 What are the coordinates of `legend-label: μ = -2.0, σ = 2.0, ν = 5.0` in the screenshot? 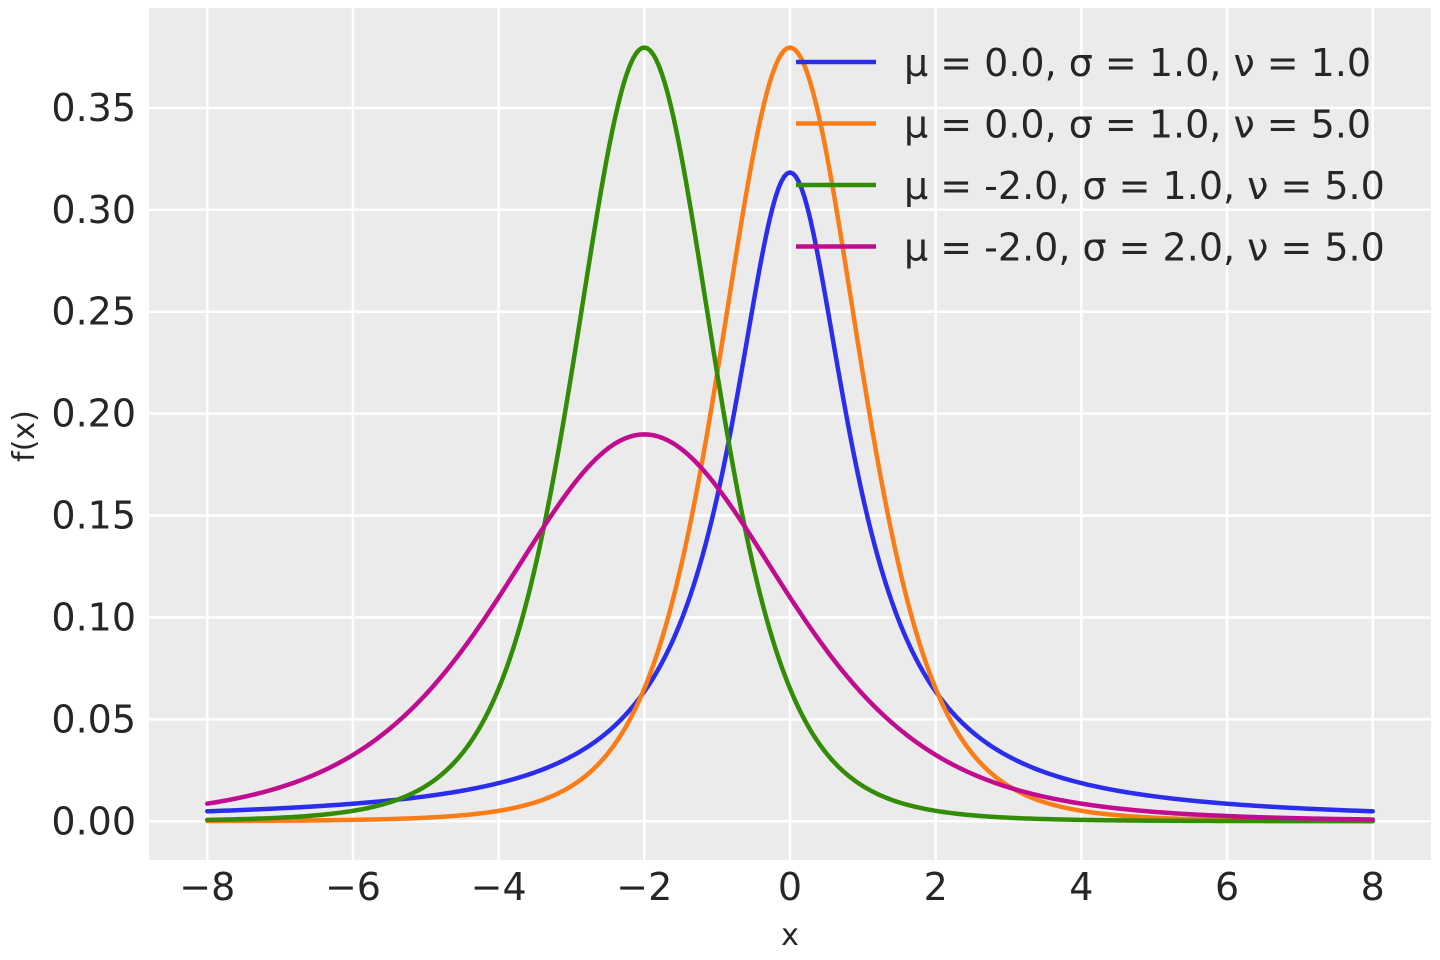 It's located at (1144, 248).